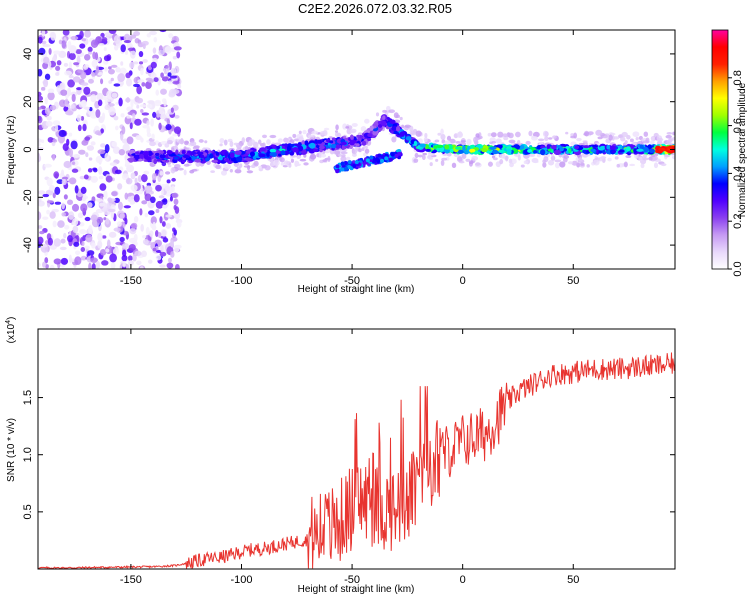 The width and height of the screenshot is (750, 600). I want to click on chart-title: C2E2.2026.072.03.32.R05, so click(375, 8).